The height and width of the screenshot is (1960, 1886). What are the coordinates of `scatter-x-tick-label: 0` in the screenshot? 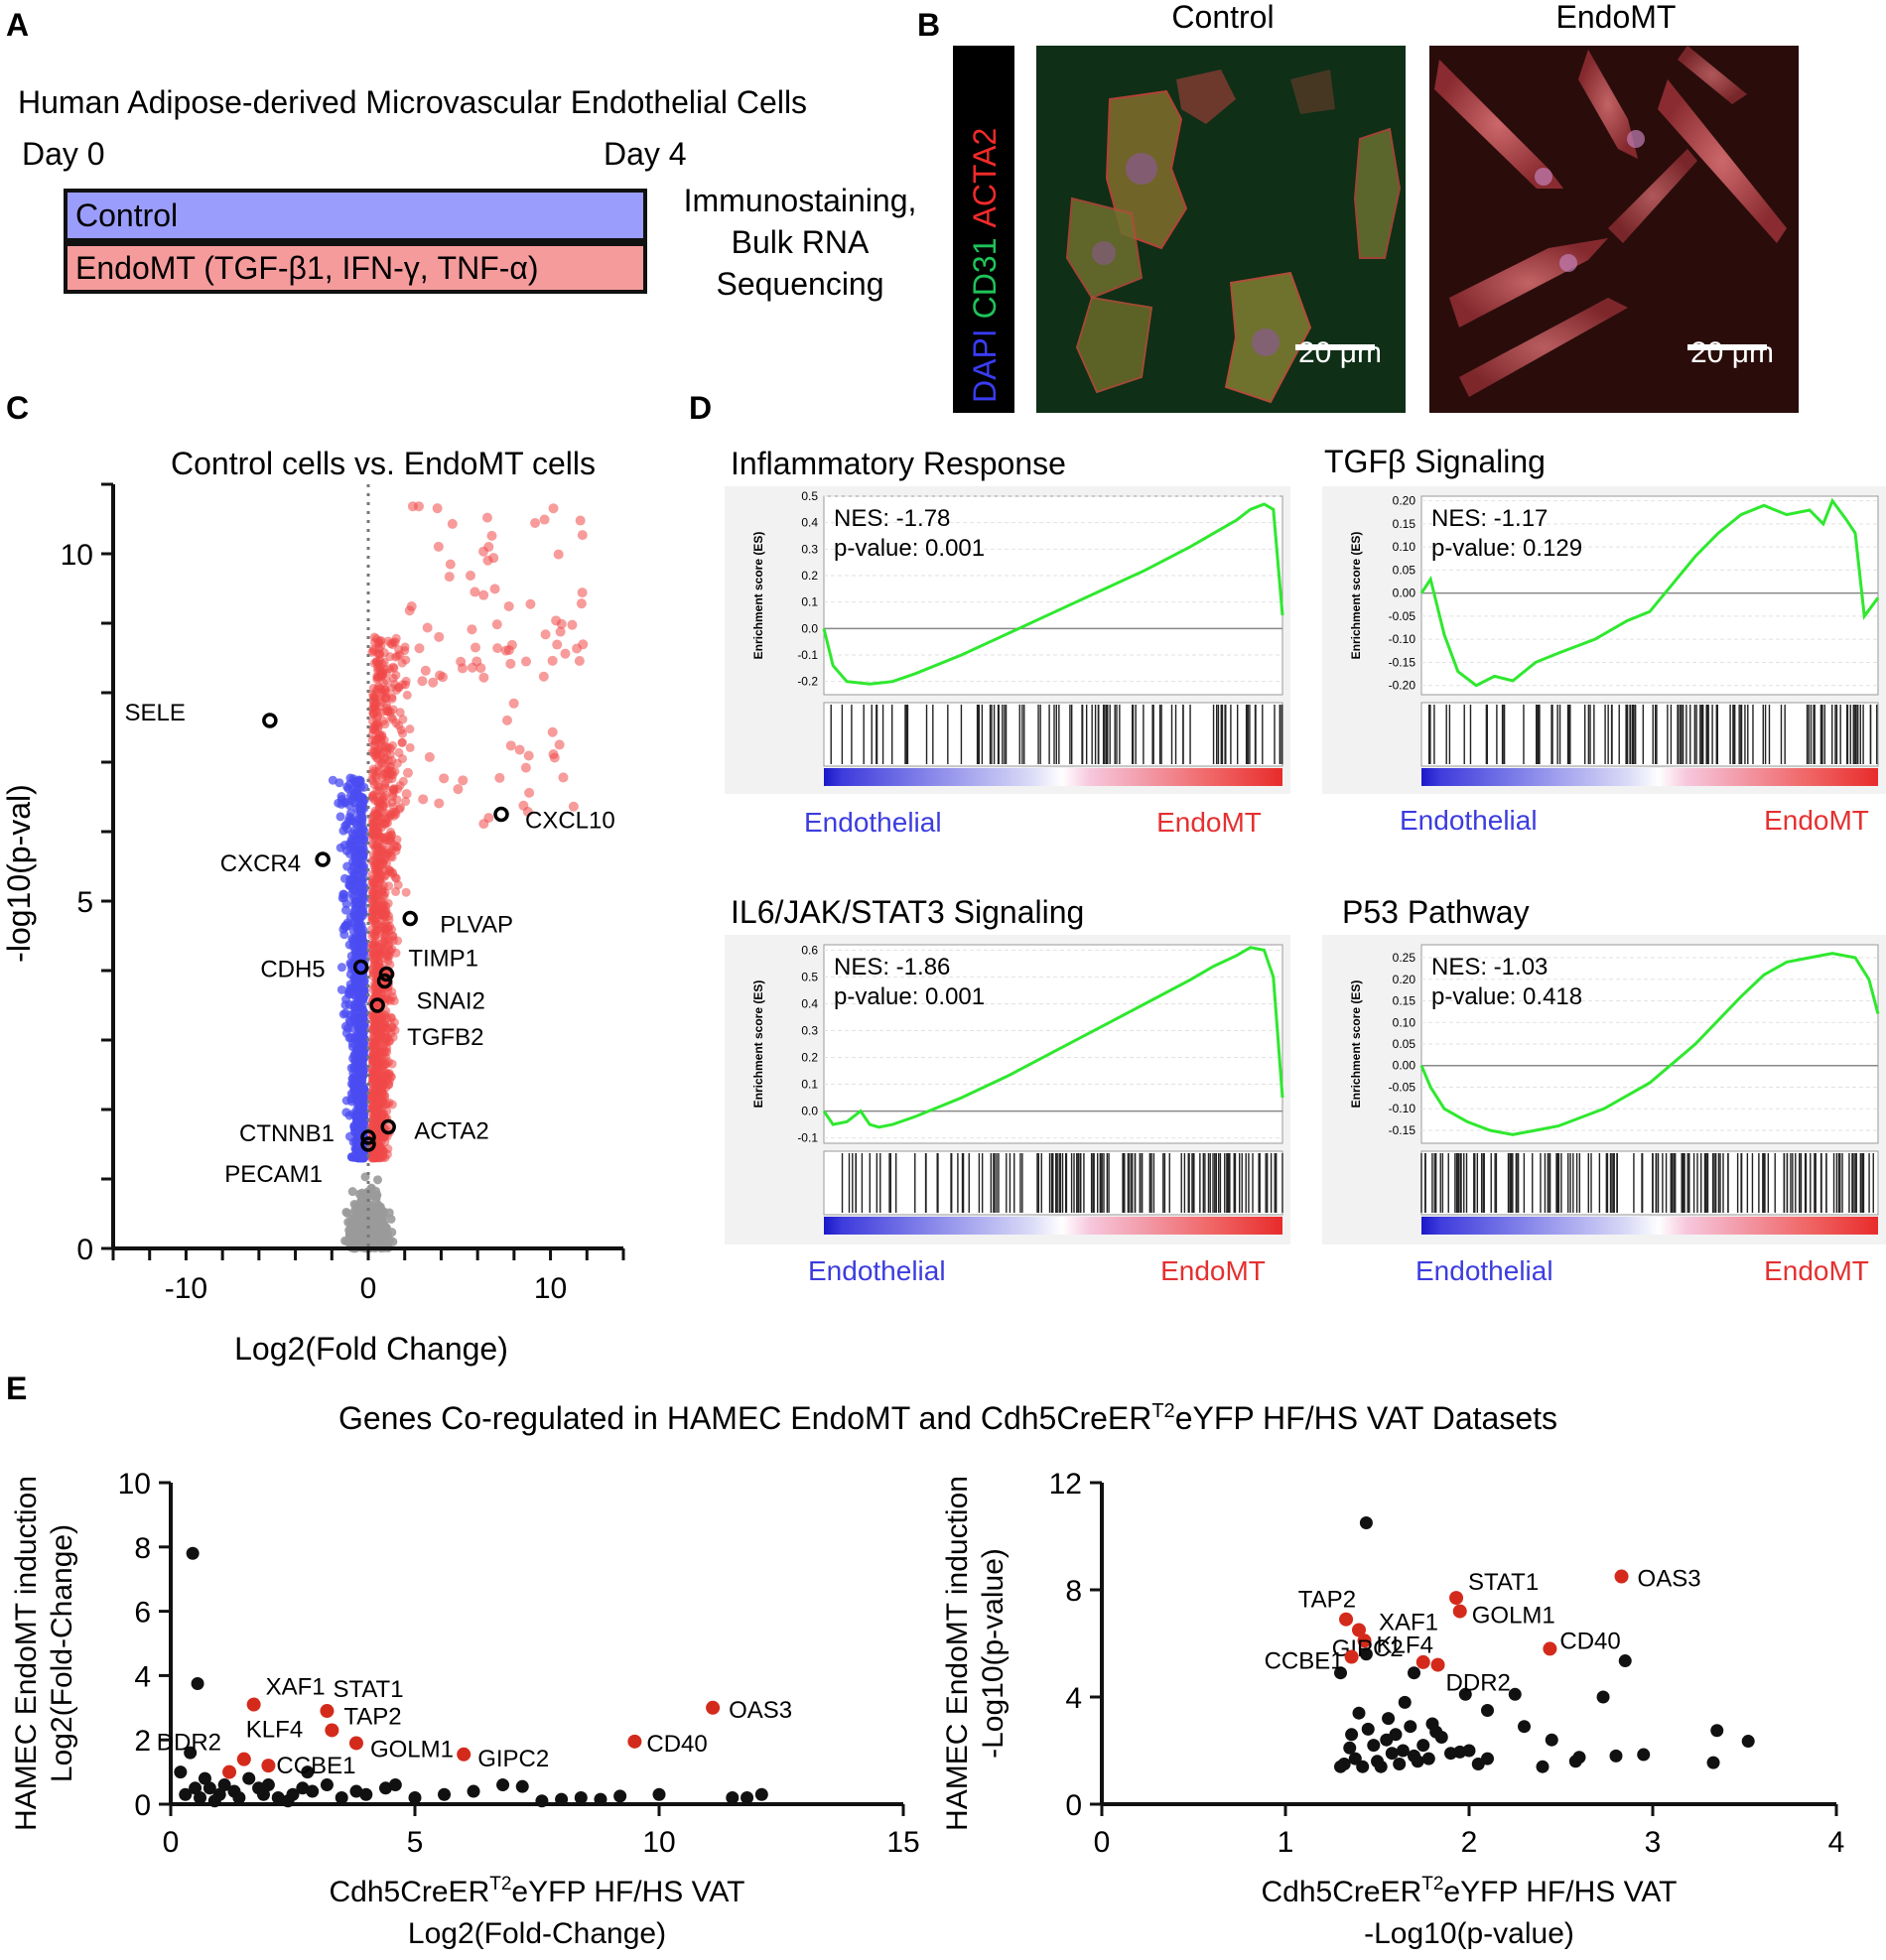 It's located at (171, 1842).